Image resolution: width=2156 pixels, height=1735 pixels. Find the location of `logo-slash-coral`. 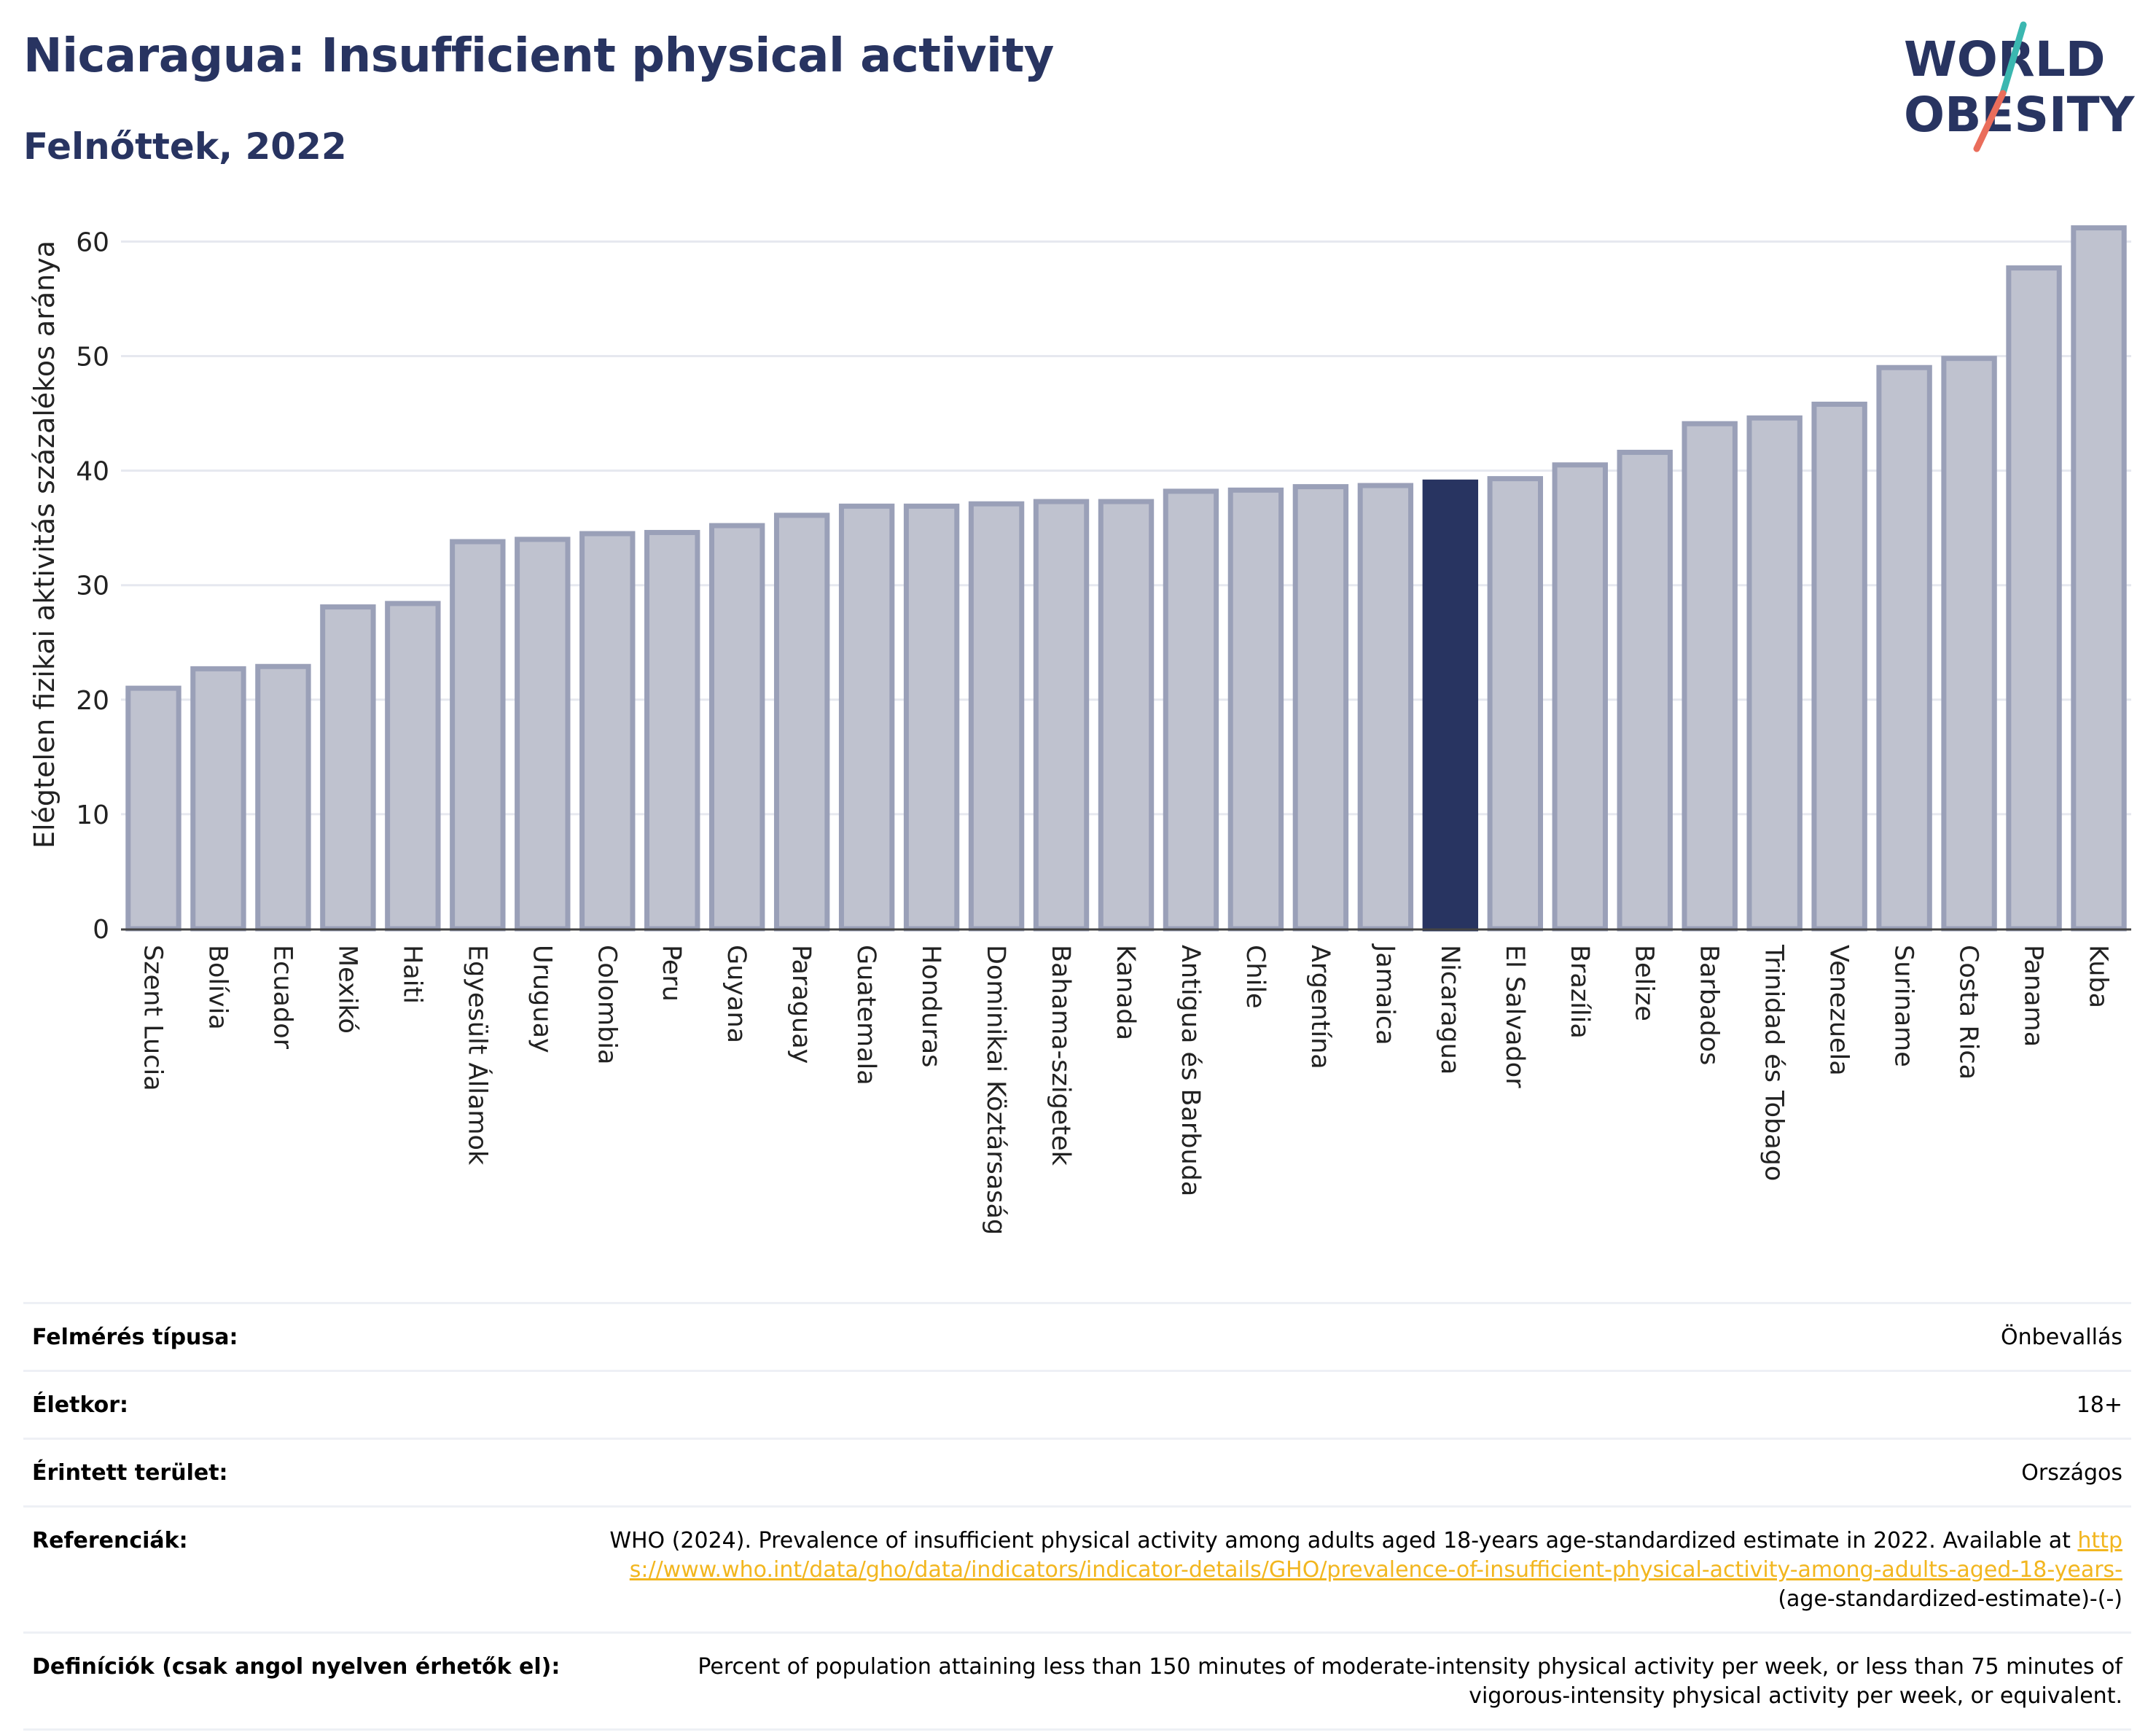

logo-slash-coral is located at coordinates (1990, 121).